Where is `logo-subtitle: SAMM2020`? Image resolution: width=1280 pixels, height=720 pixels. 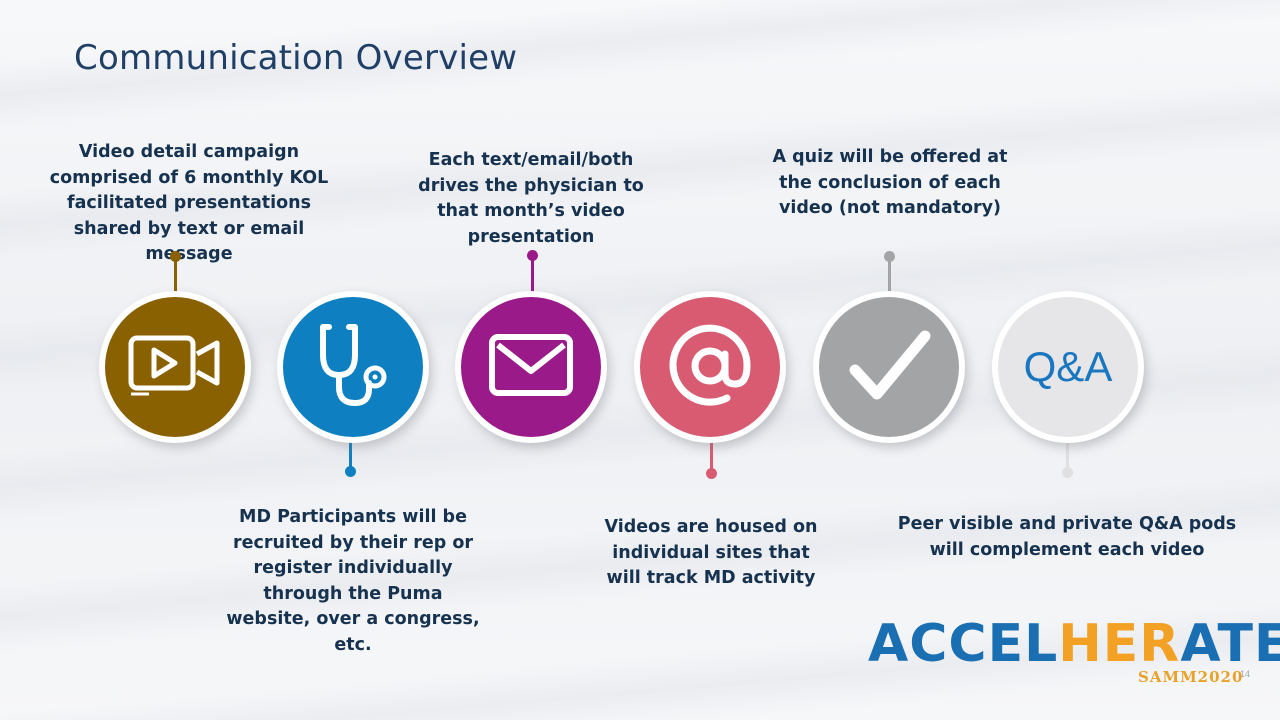 logo-subtitle: SAMM2020 is located at coordinates (1191, 677).